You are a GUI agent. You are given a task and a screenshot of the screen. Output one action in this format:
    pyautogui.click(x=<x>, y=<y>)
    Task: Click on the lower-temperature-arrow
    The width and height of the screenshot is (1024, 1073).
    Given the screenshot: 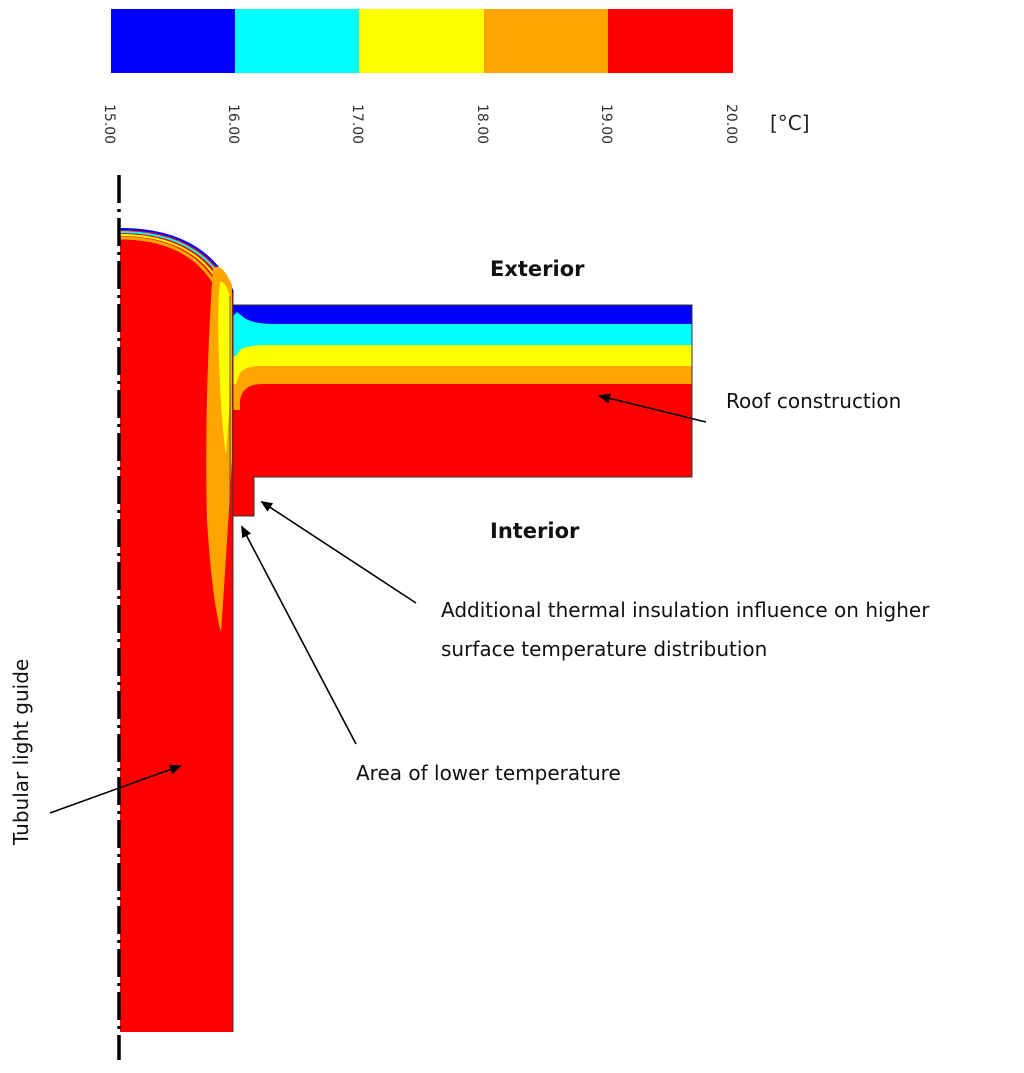 What is the action you would take?
    pyautogui.click(x=299, y=635)
    